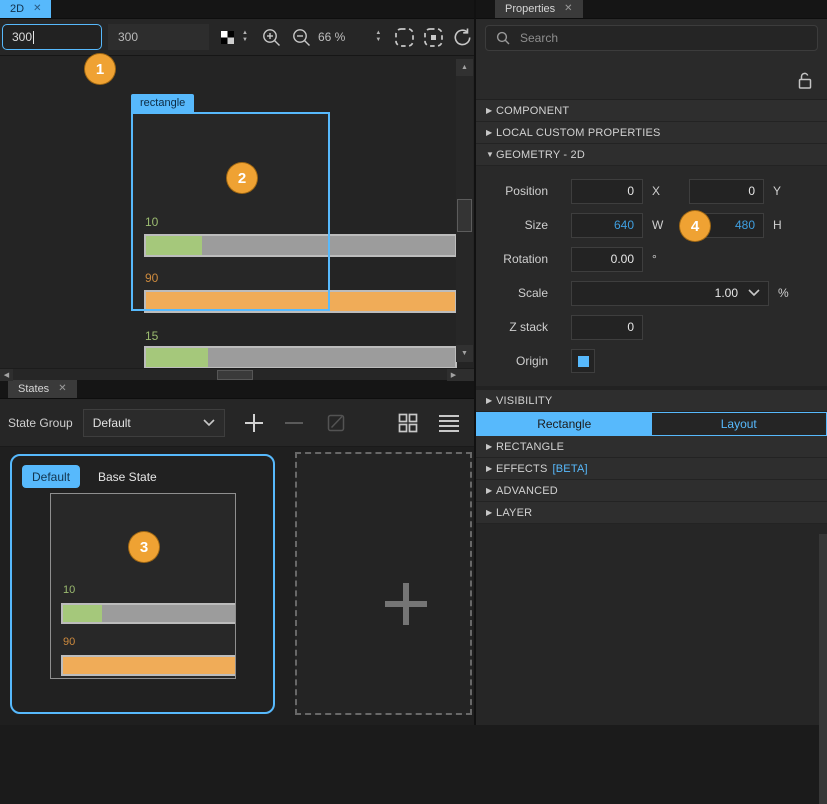  Describe the element at coordinates (301, 37) in the screenshot. I see `zoom-out-icon` at that location.